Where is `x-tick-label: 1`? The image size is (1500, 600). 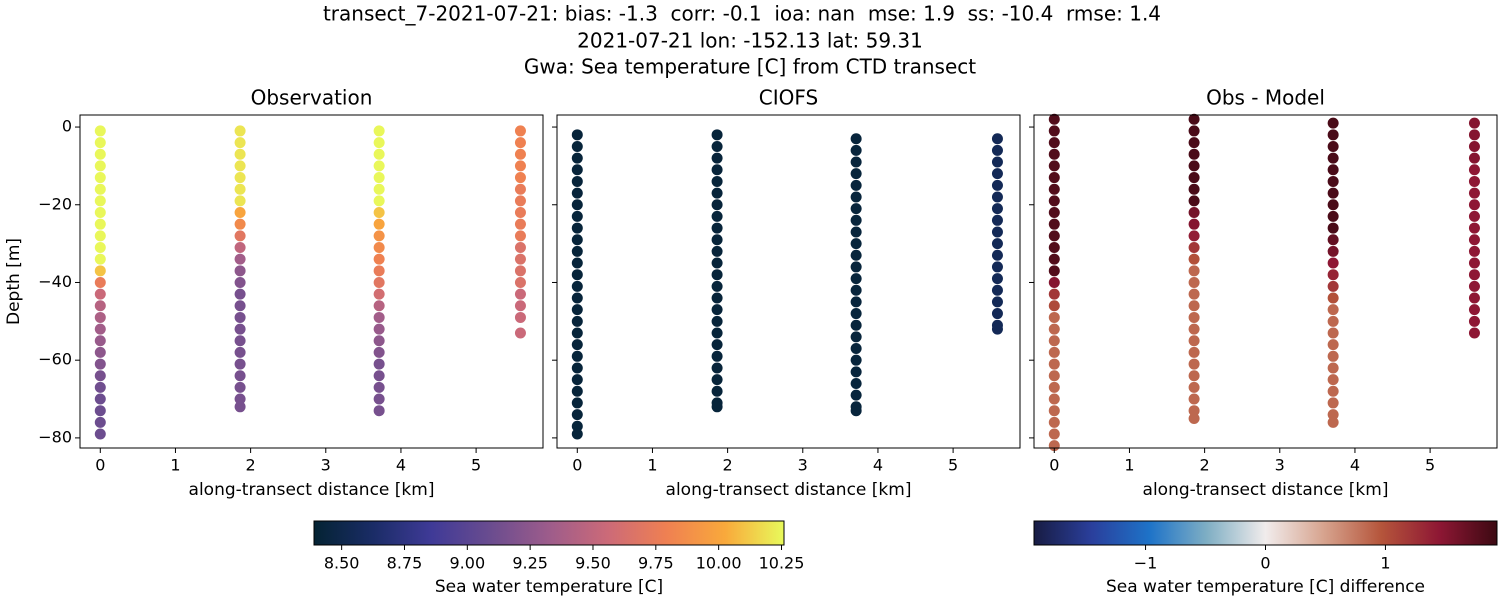 x-tick-label: 1 is located at coordinates (652, 465).